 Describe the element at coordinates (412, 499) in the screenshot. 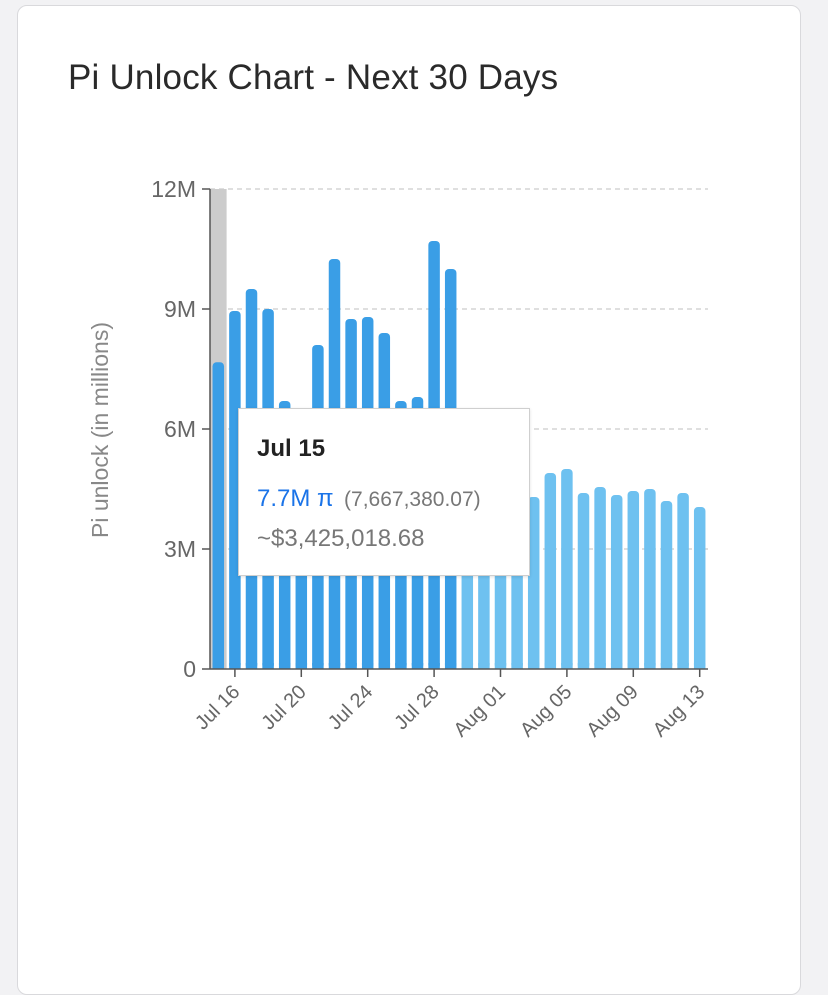

I see `tooltip-exact-amount: (7,667,380.07)` at that location.